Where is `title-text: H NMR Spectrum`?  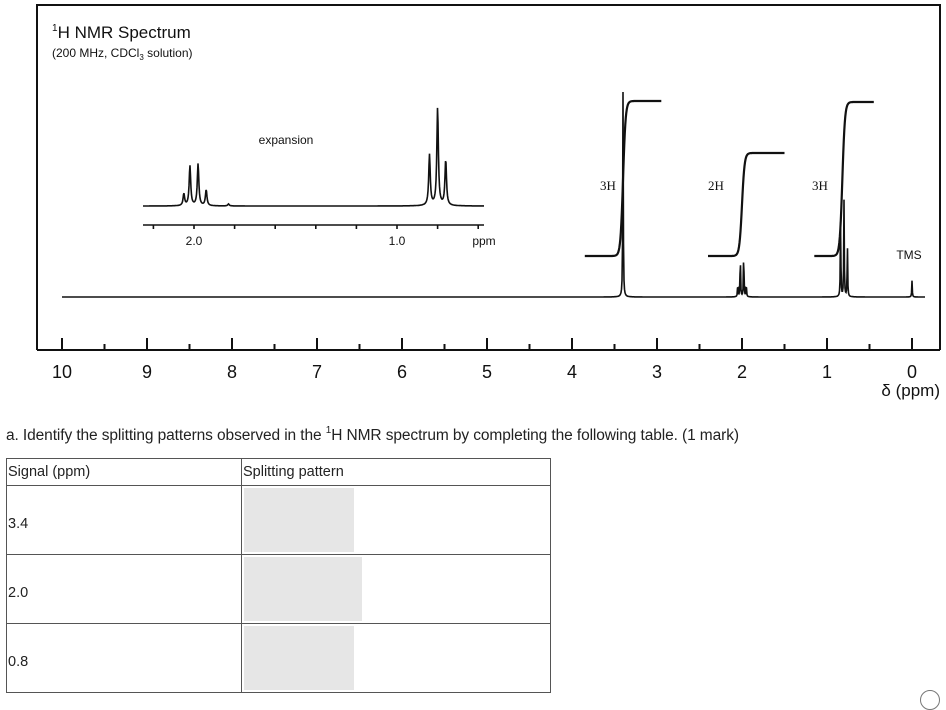
title-text: H NMR Spectrum is located at coordinates (124, 32).